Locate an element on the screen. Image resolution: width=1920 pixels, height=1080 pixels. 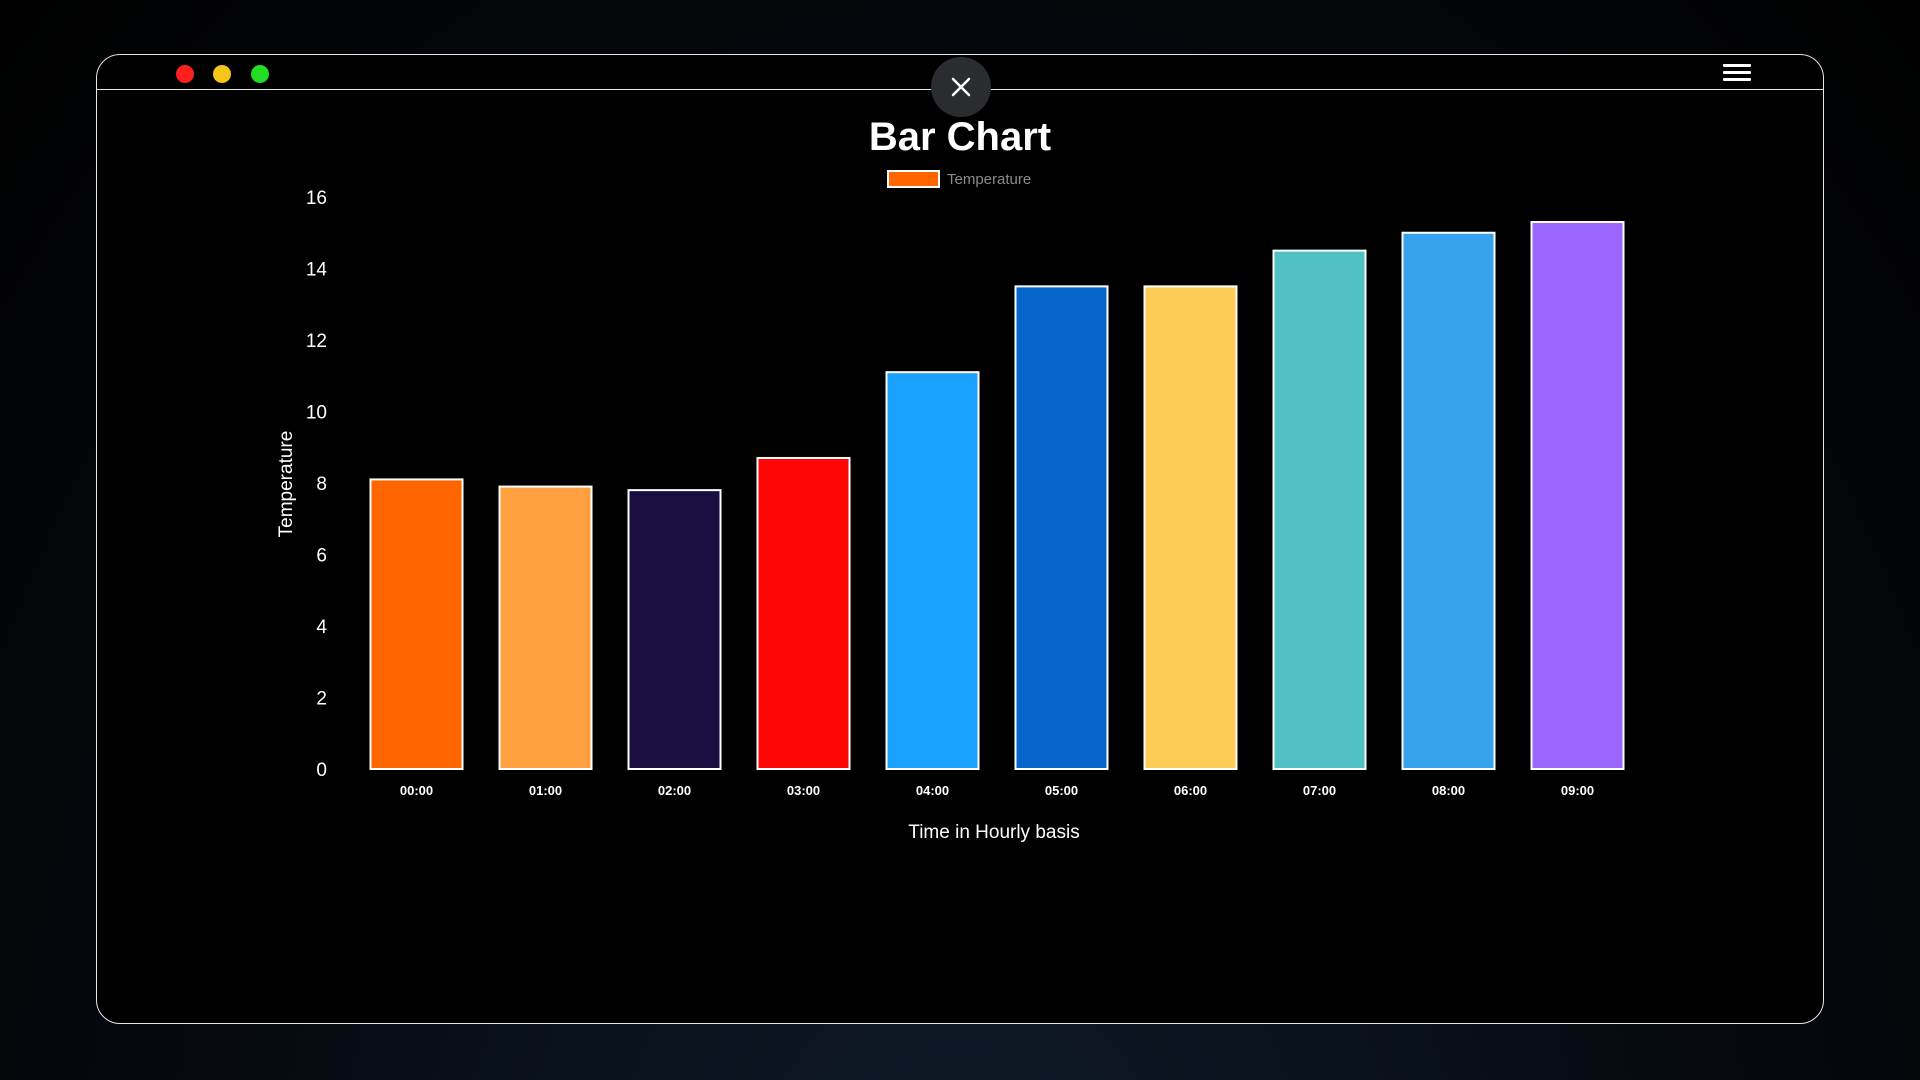
window-maximize-dot is located at coordinates (260, 74).